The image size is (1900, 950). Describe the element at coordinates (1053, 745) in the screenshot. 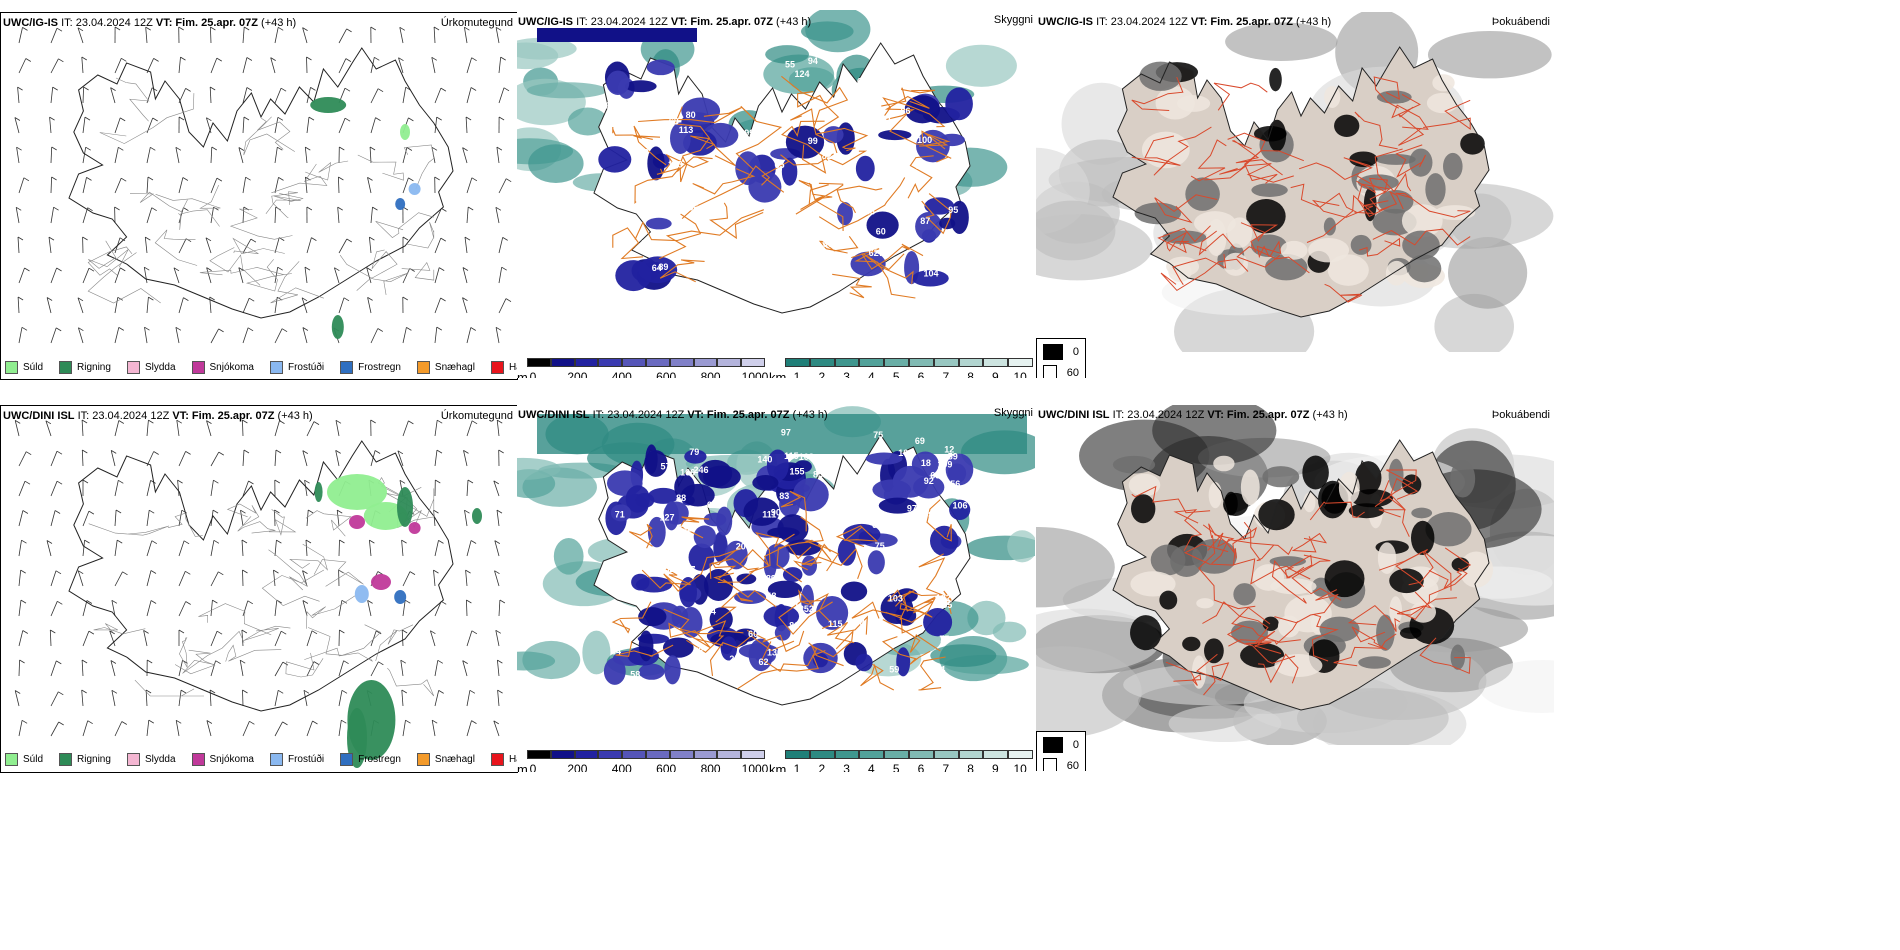

I see `fog-legend-swatch` at that location.